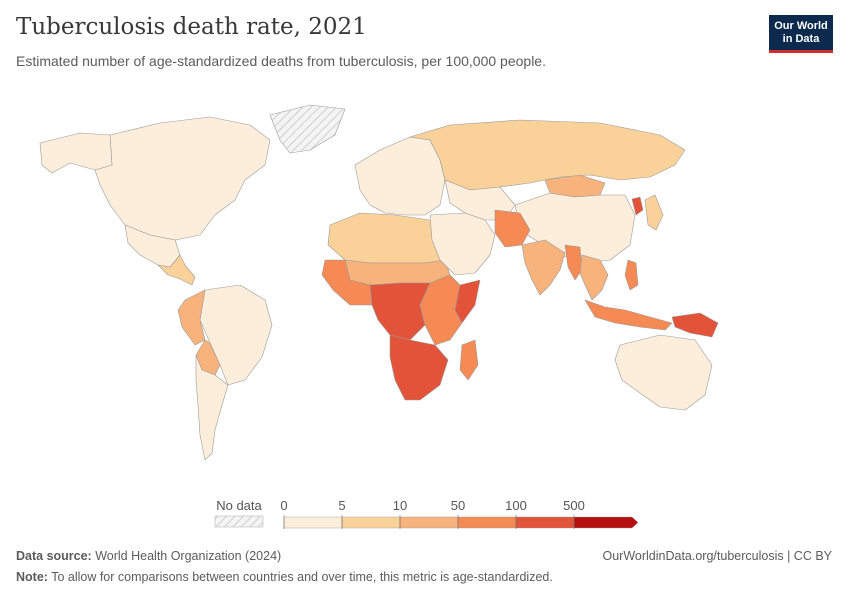 The height and width of the screenshot is (600, 850). I want to click on map-region-indonesia, so click(628, 315).